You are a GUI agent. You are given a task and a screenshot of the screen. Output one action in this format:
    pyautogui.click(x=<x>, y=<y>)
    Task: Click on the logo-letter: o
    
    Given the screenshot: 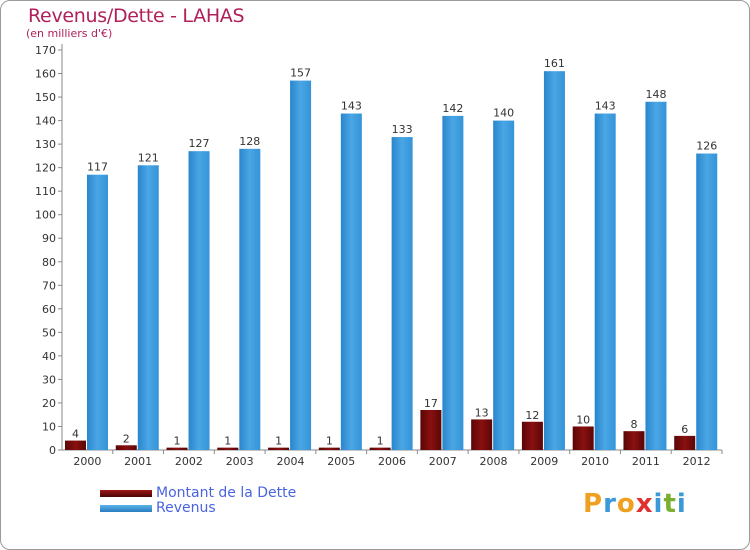 What is the action you would take?
    pyautogui.click(x=626, y=504)
    